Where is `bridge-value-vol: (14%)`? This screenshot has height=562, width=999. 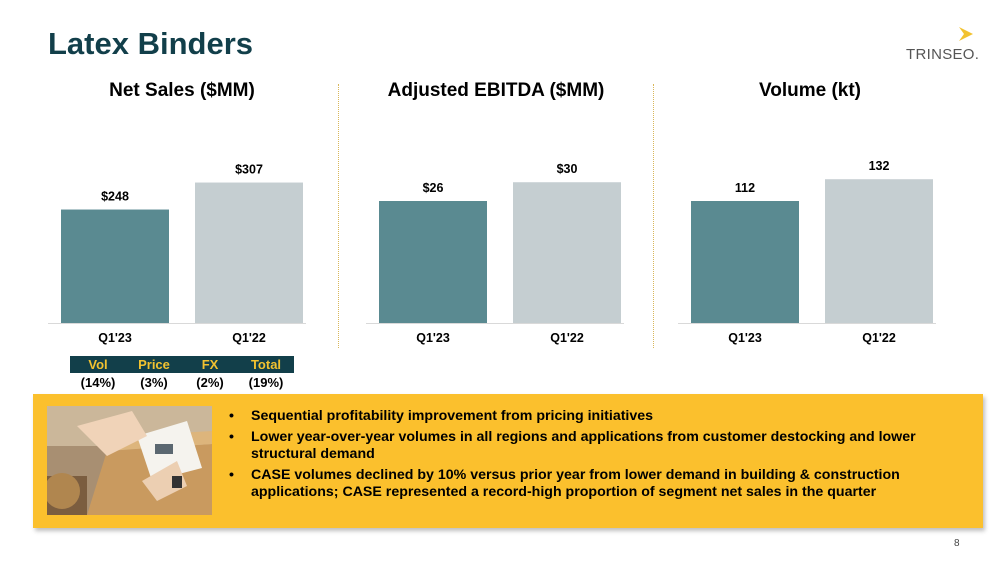
bridge-value-vol: (14%) is located at coordinates (98, 382).